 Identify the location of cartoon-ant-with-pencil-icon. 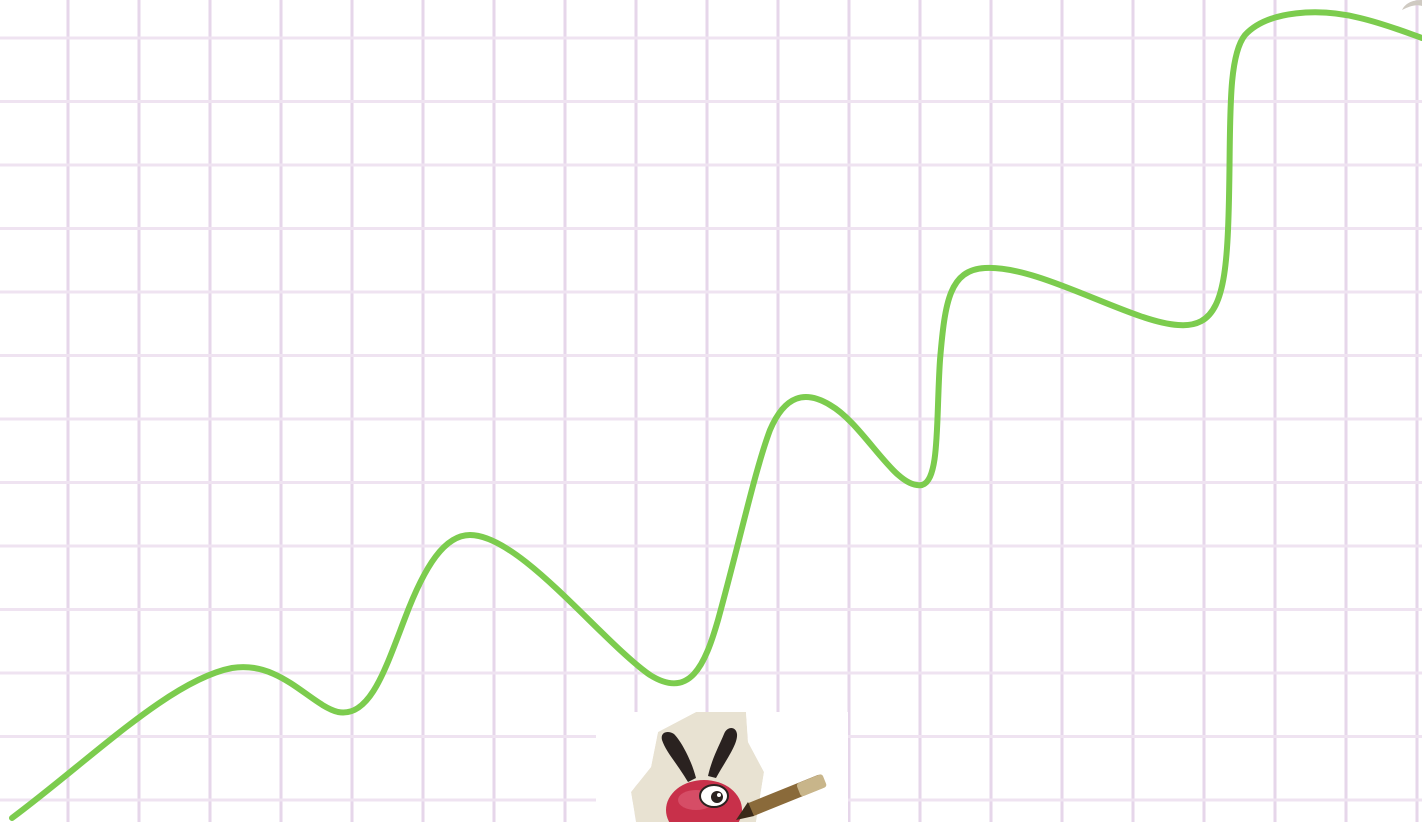
(722, 767).